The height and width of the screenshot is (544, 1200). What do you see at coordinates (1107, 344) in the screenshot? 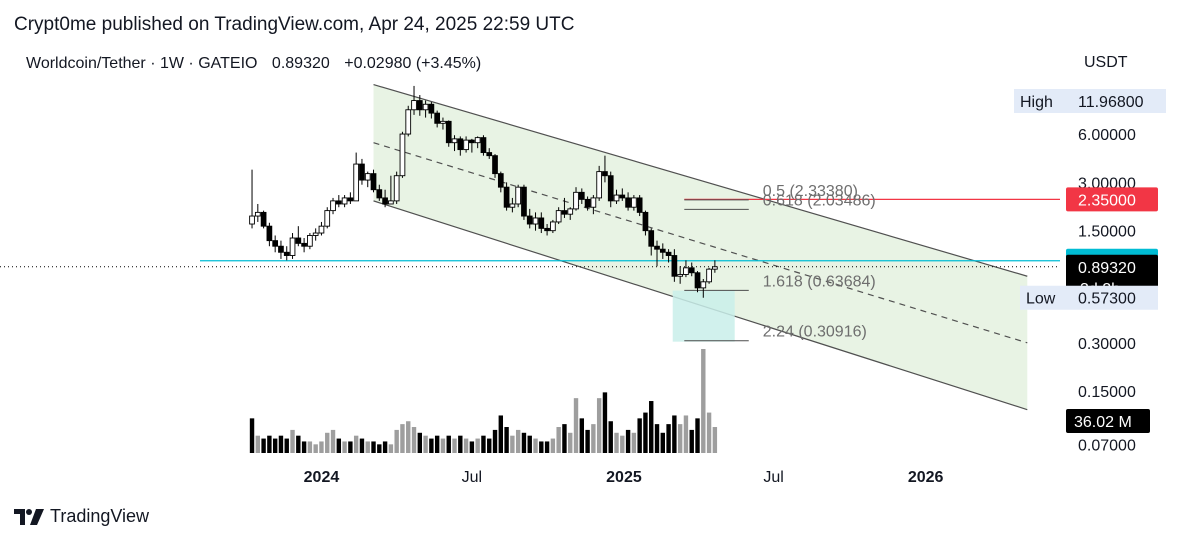
I see `y-tick-3: 0.30000` at bounding box center [1107, 344].